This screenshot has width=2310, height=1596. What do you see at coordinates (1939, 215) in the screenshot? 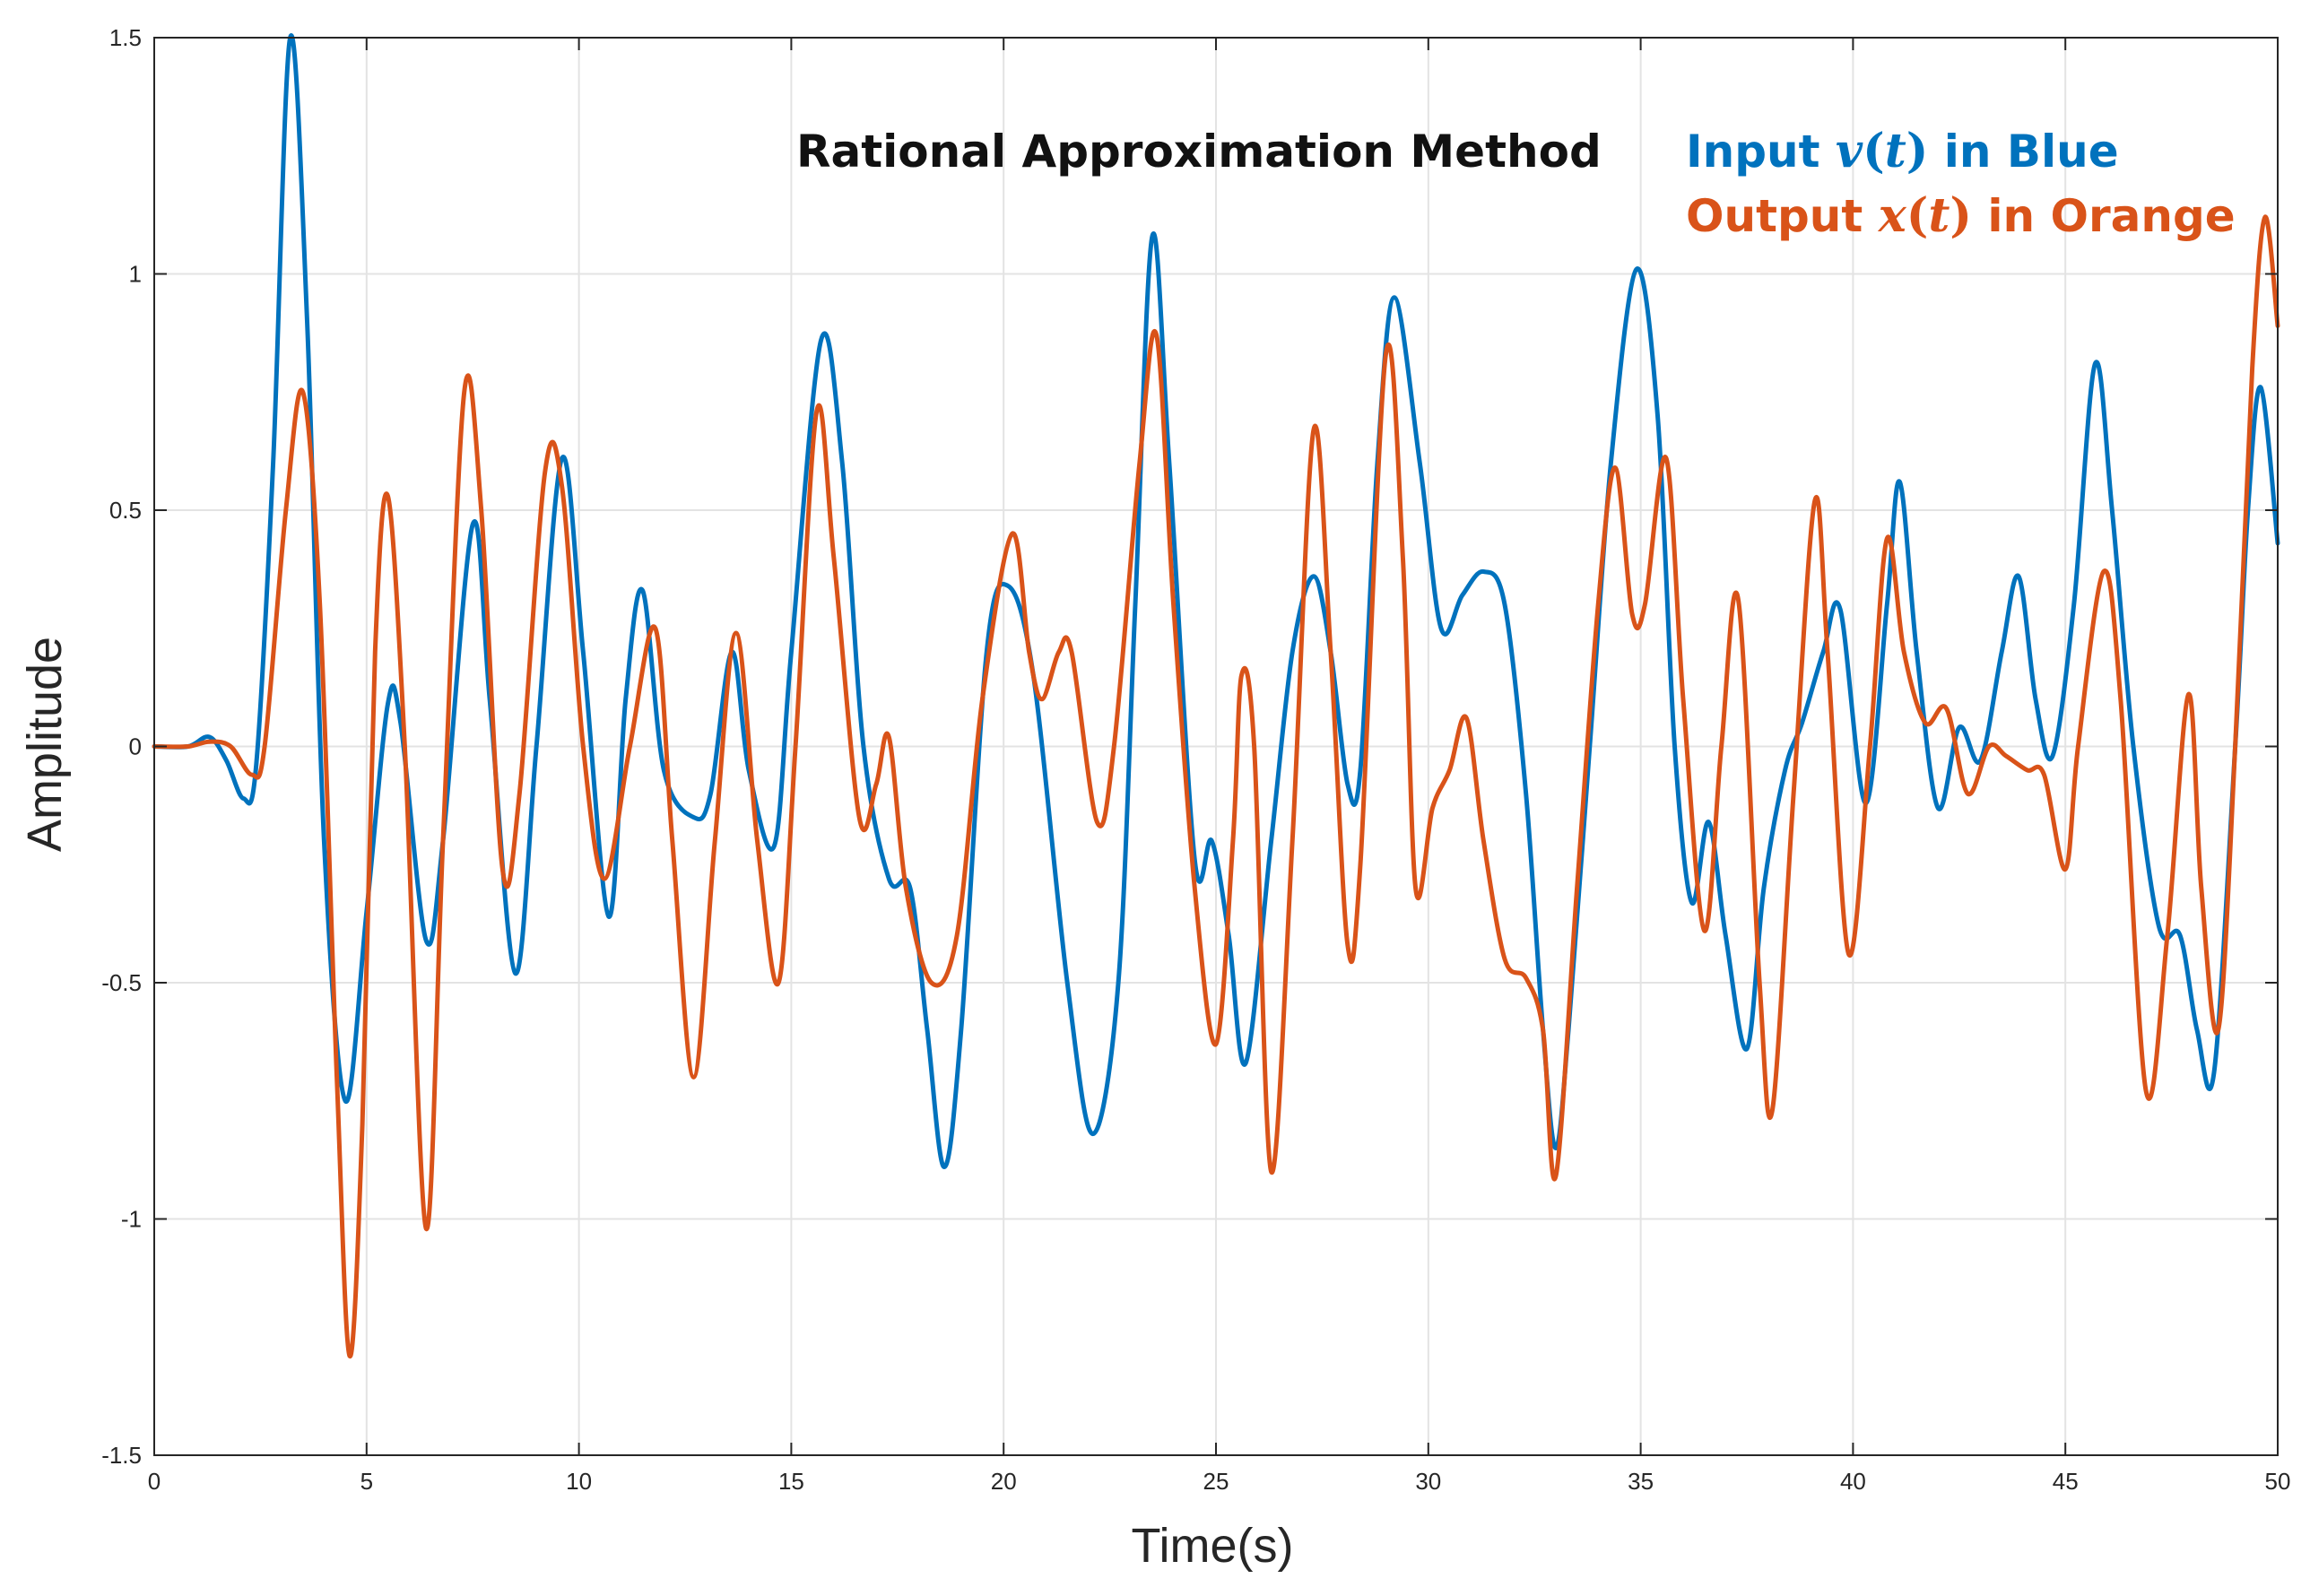
I see `legend-output-variable: t` at bounding box center [1939, 215].